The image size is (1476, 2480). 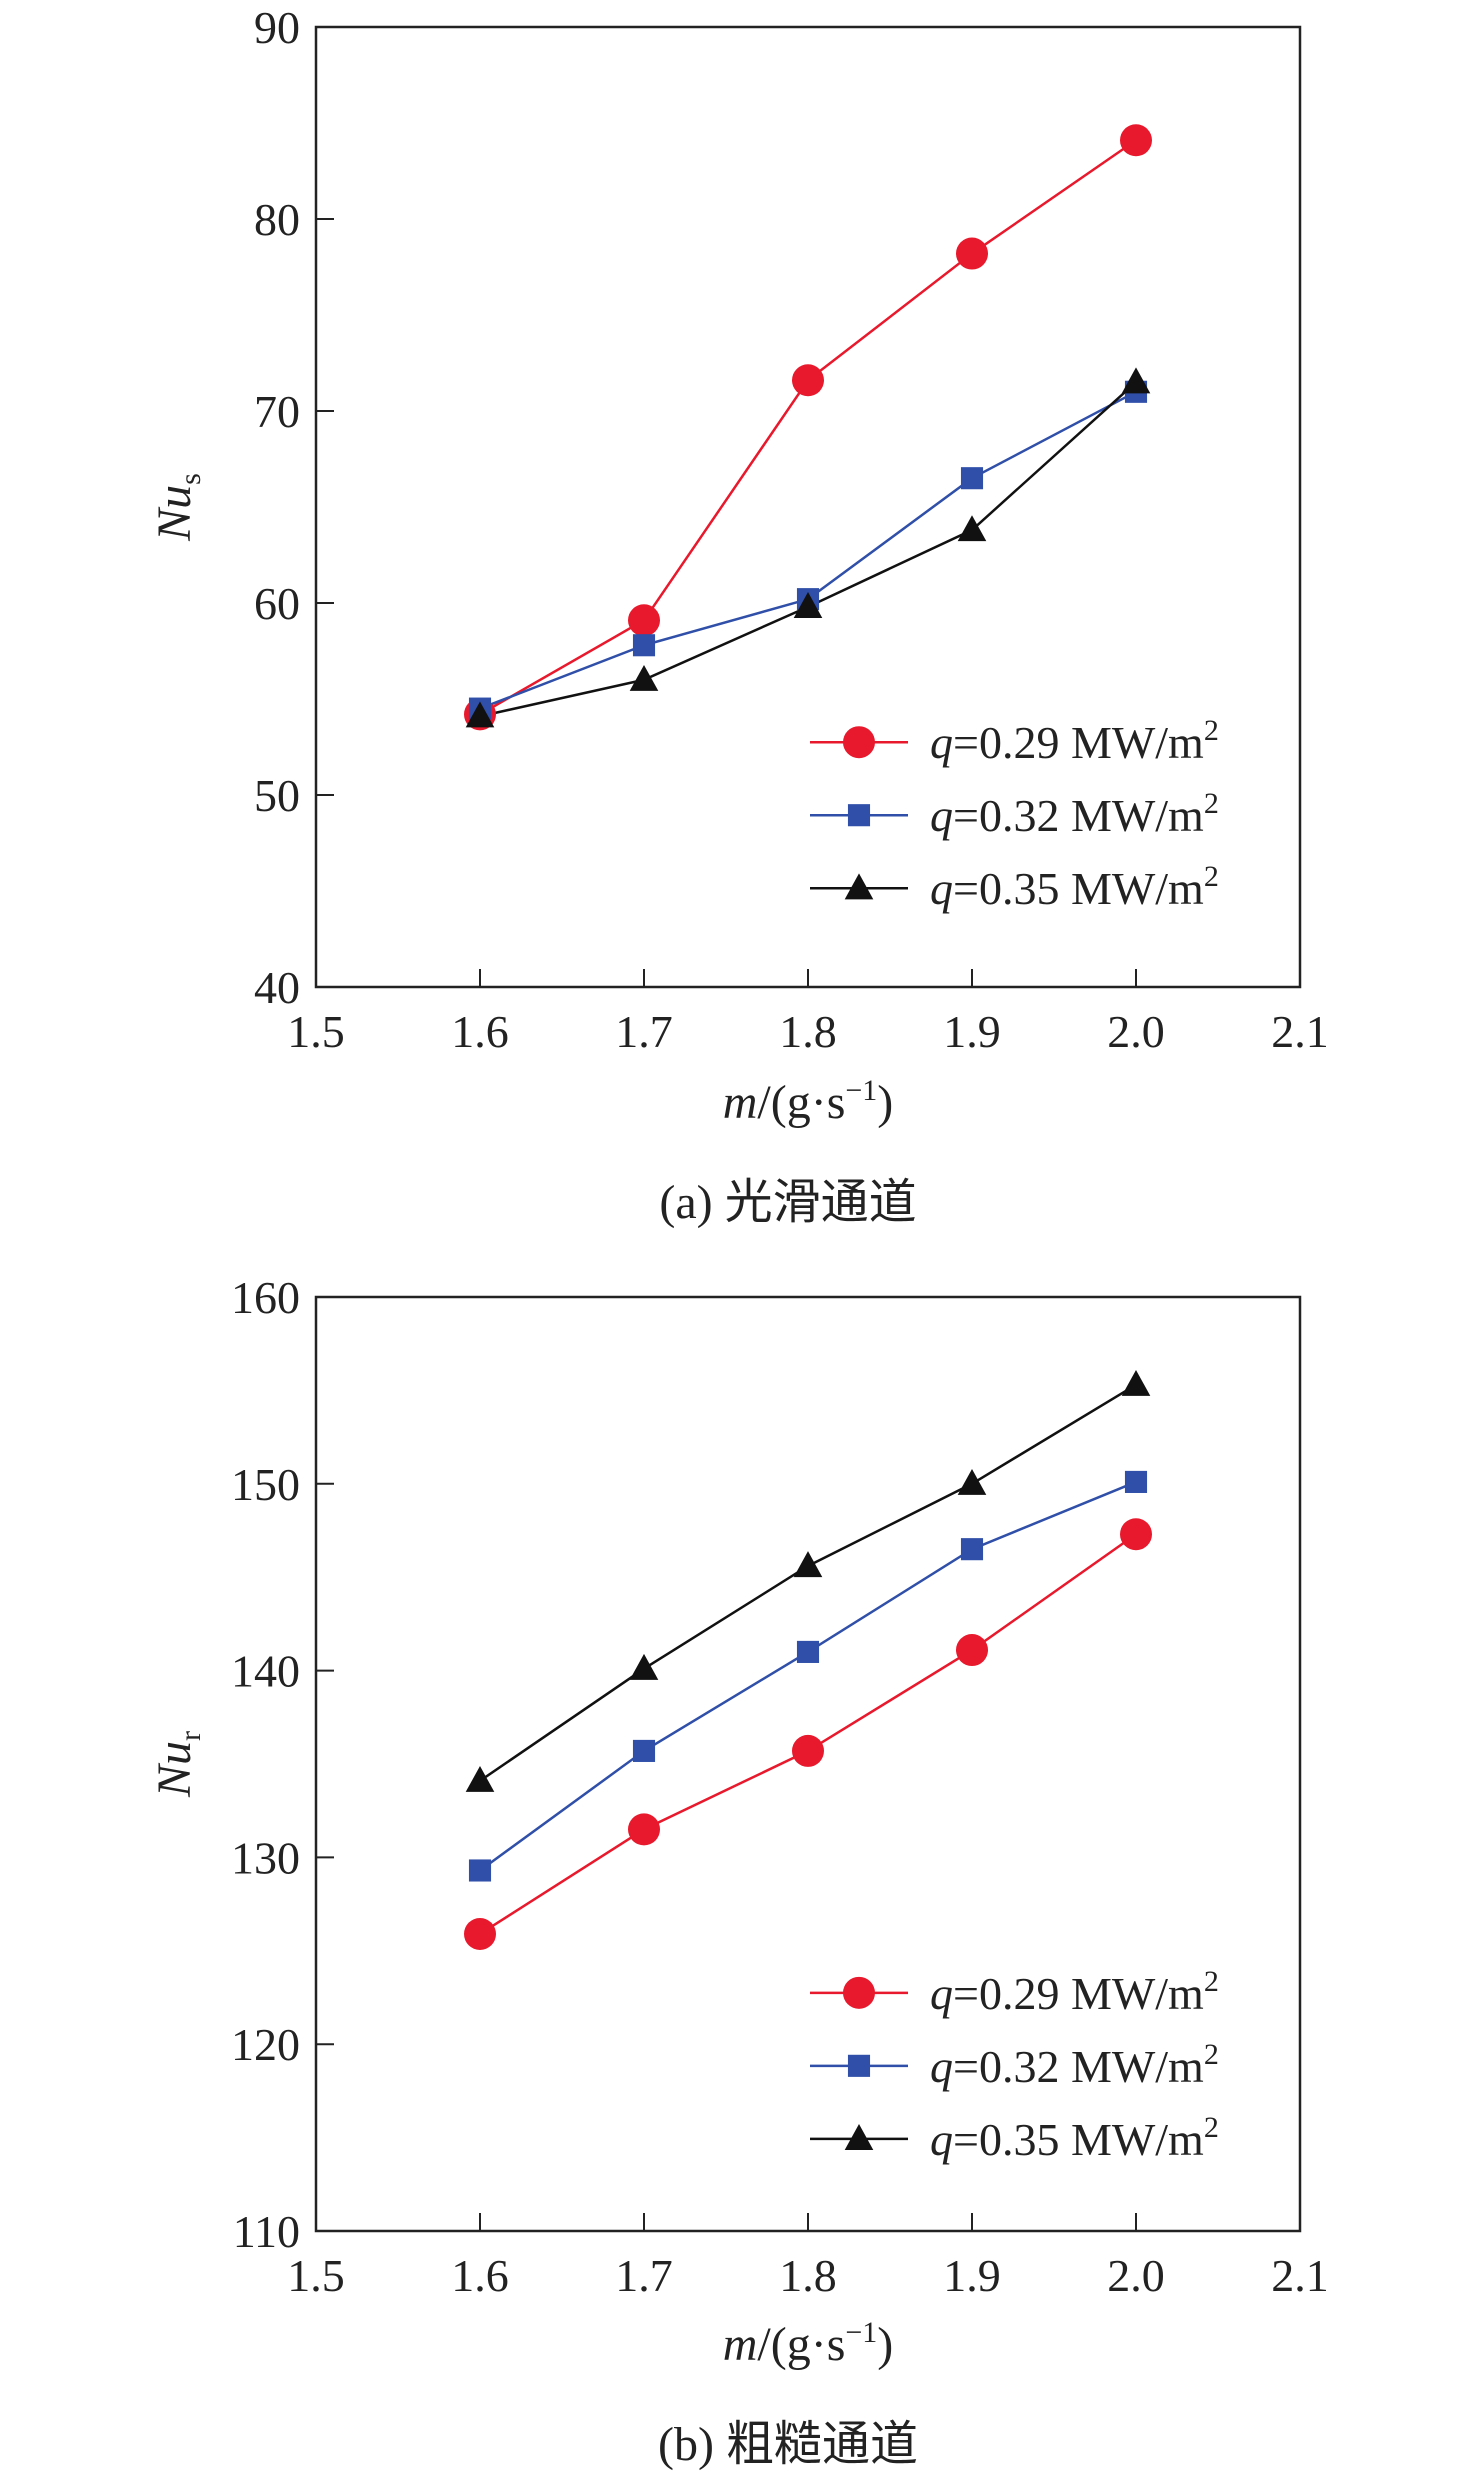 What do you see at coordinates (277, 27) in the screenshot?
I see `y-tick-label: 90` at bounding box center [277, 27].